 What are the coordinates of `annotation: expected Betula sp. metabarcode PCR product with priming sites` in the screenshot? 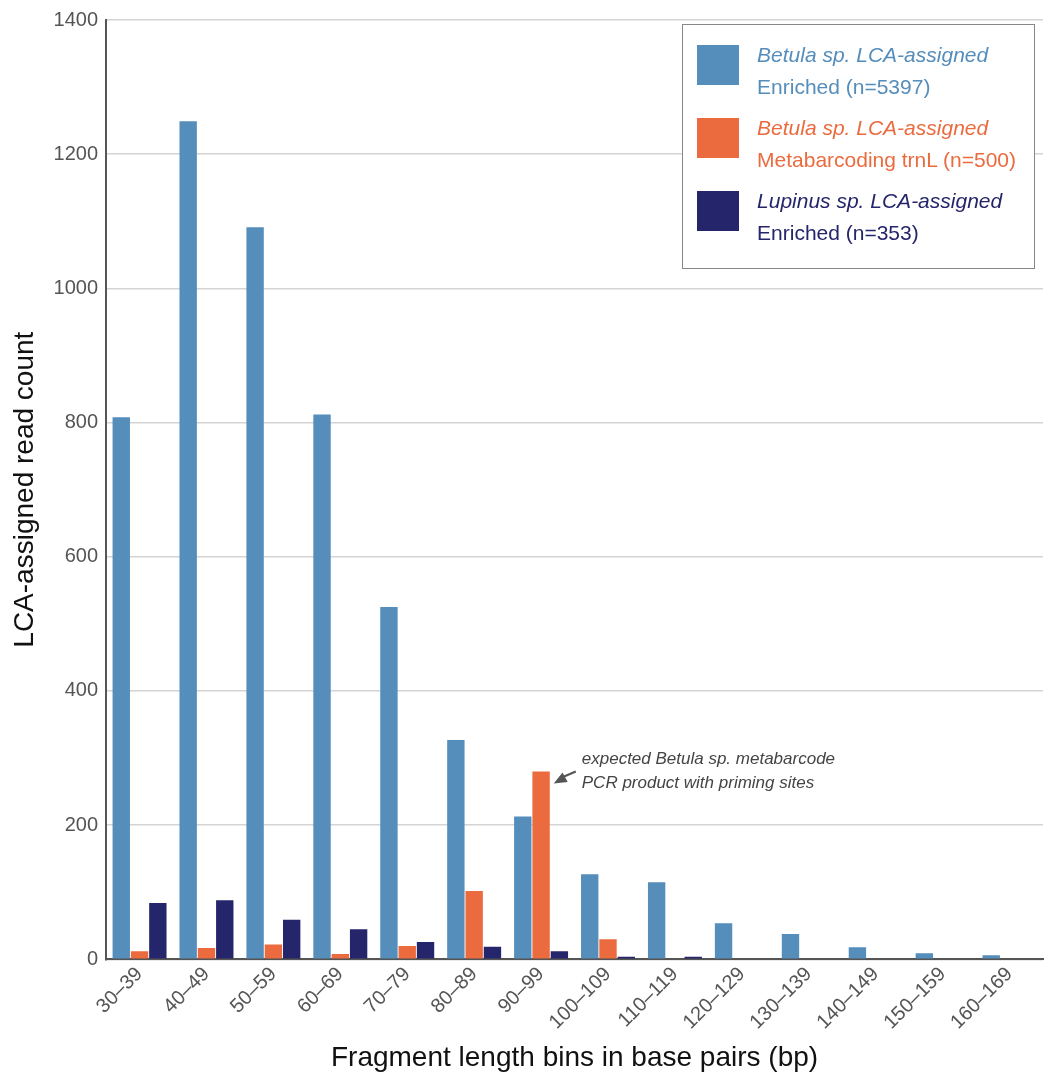 It's located at (708, 771).